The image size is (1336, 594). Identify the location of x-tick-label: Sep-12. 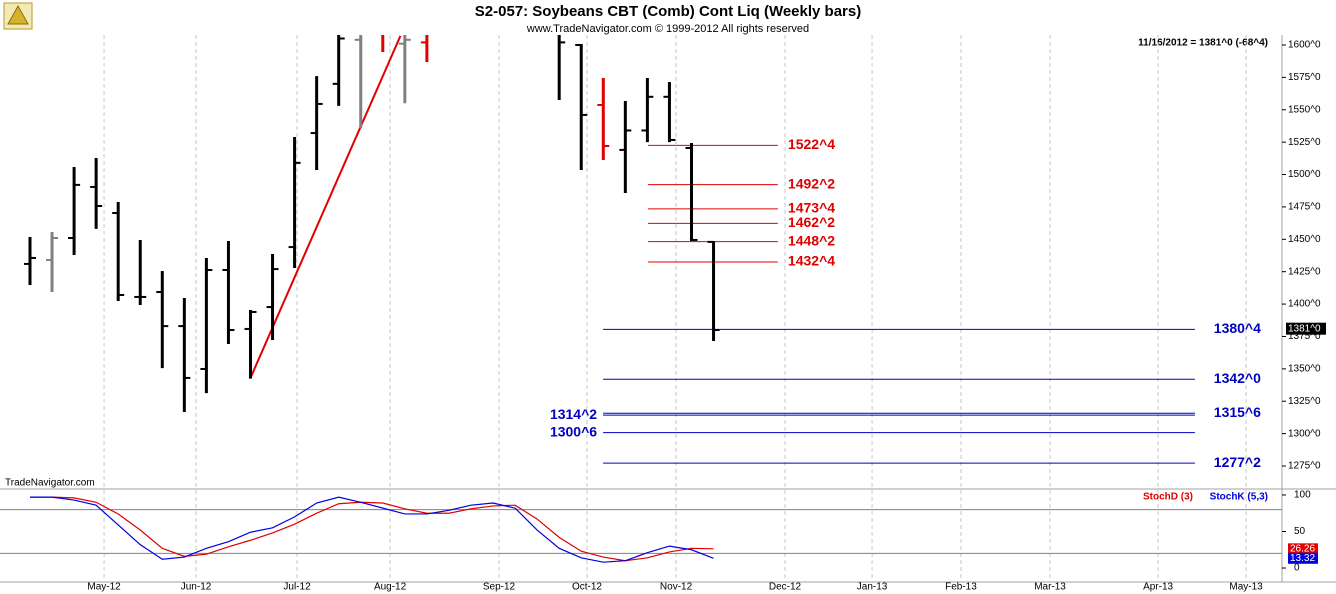
(499, 587).